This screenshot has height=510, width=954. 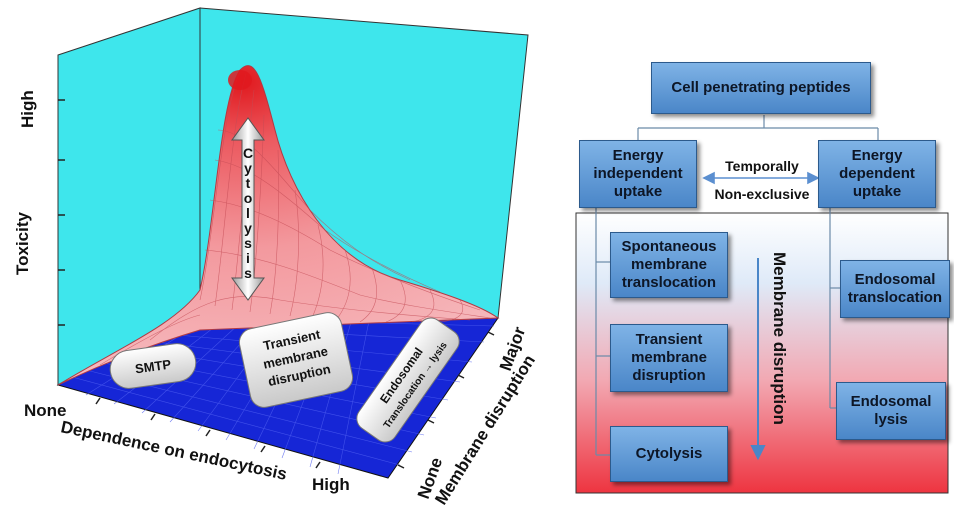 I want to click on endosomal-lysis-box: Endosomal lysis, so click(x=891, y=411).